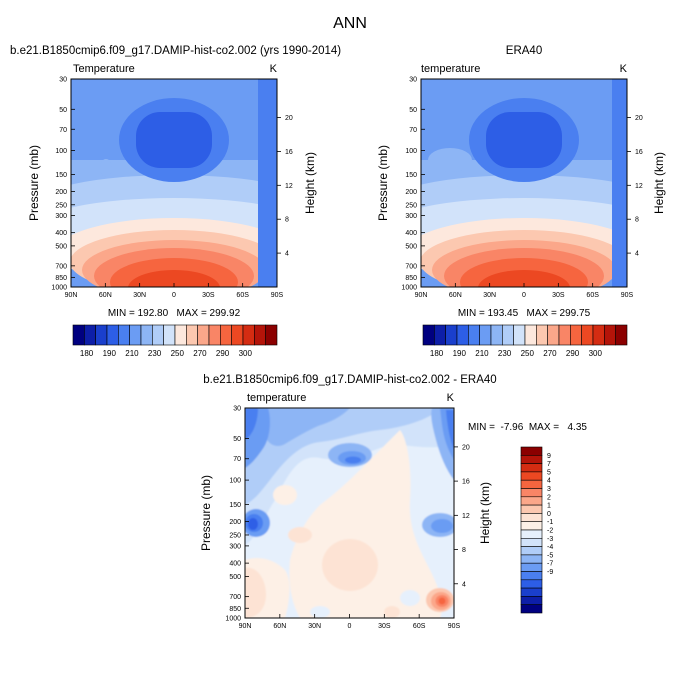 This screenshot has width=700, height=700. Describe the element at coordinates (383, 183) in the screenshot. I see `y-axis-label: Pressure (mb)` at that location.